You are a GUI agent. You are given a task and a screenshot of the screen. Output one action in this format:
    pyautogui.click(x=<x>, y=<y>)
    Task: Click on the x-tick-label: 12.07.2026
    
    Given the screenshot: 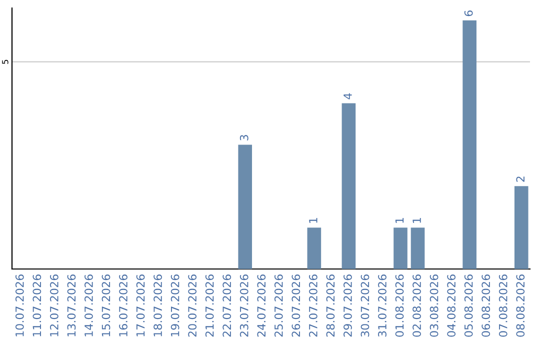 What is the action you would take?
    pyautogui.click(x=54, y=305)
    